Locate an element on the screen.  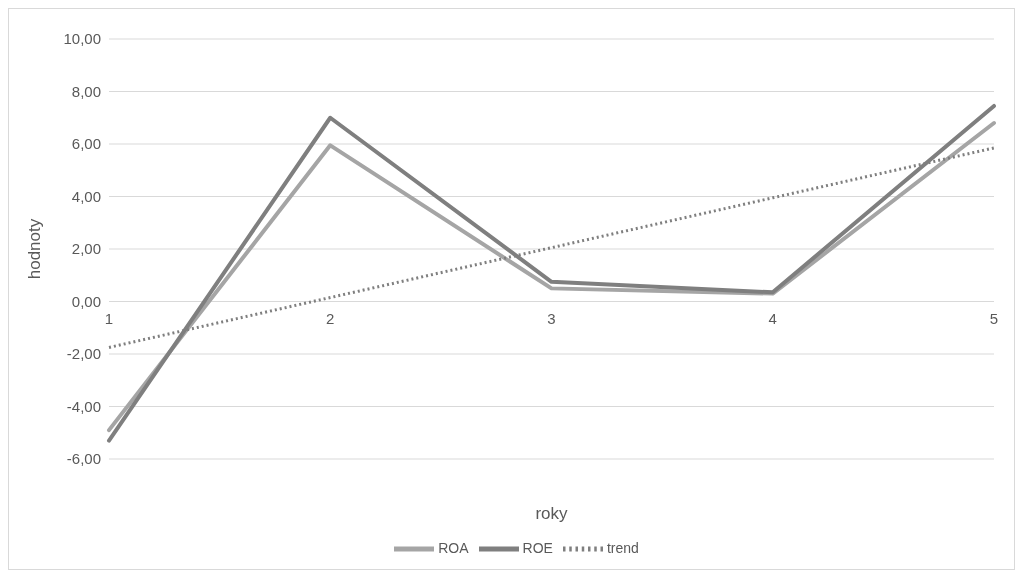
y-tick-label: 4,00 is located at coordinates (86, 196).